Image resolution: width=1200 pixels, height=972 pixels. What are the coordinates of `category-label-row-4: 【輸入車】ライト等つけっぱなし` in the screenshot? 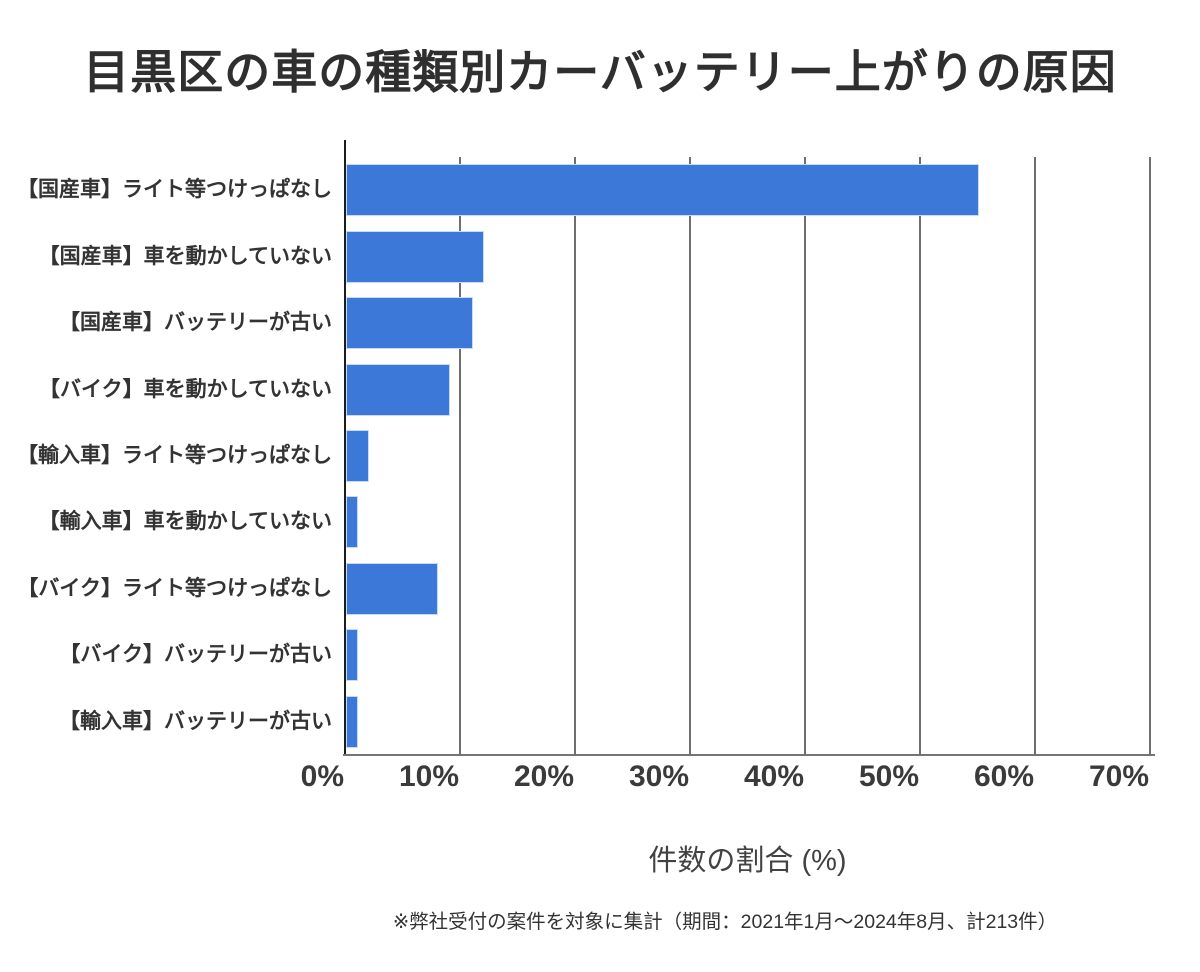 It's located at (174, 455).